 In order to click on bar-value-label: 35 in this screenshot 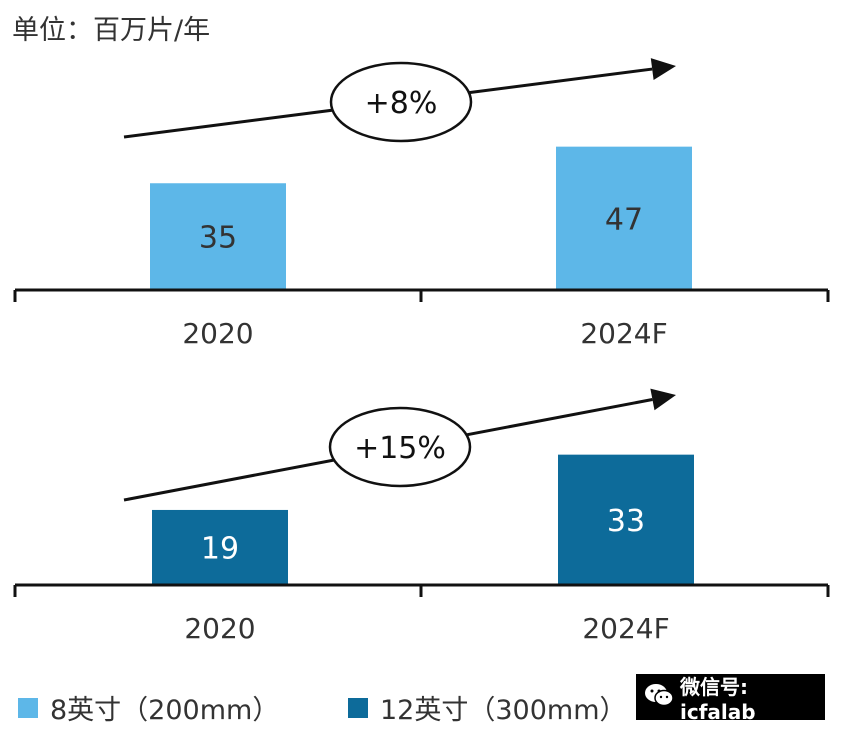, I will do `click(218, 238)`.